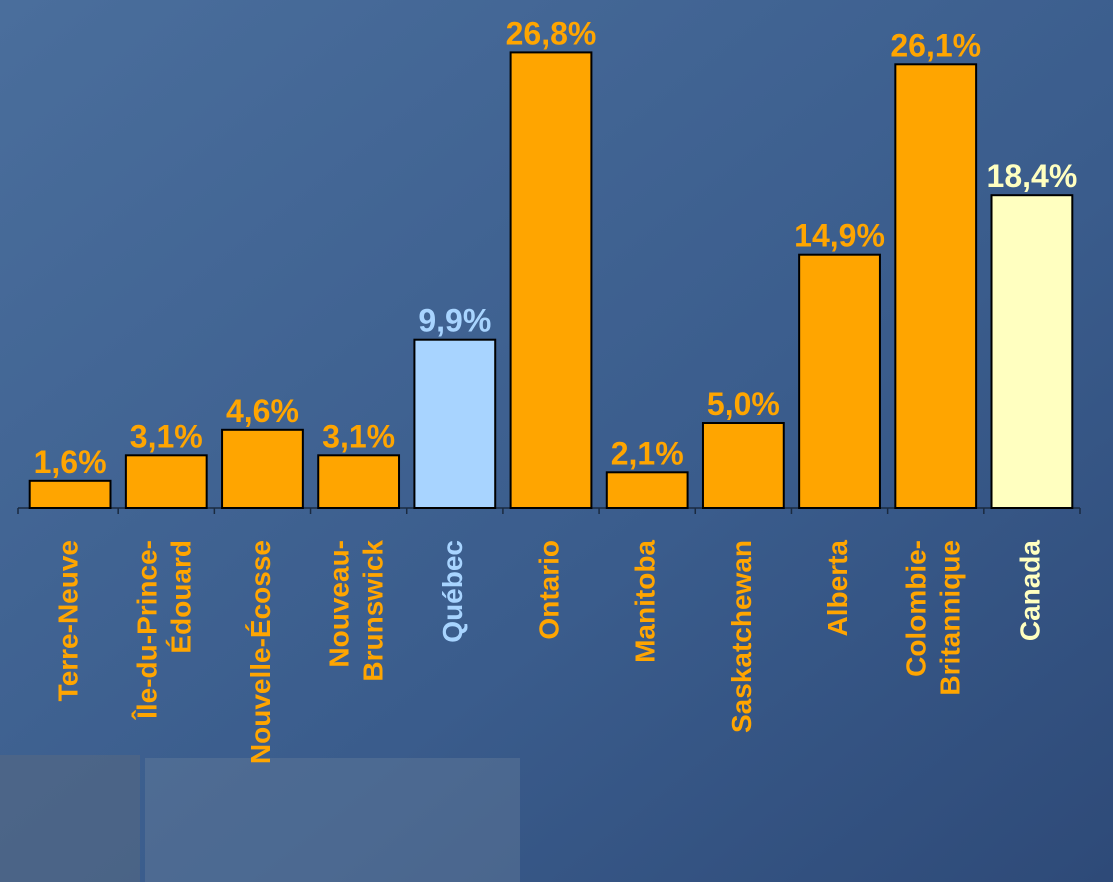  Describe the element at coordinates (741, 636) in the screenshot. I see `category-label: Saskatchewan` at that location.